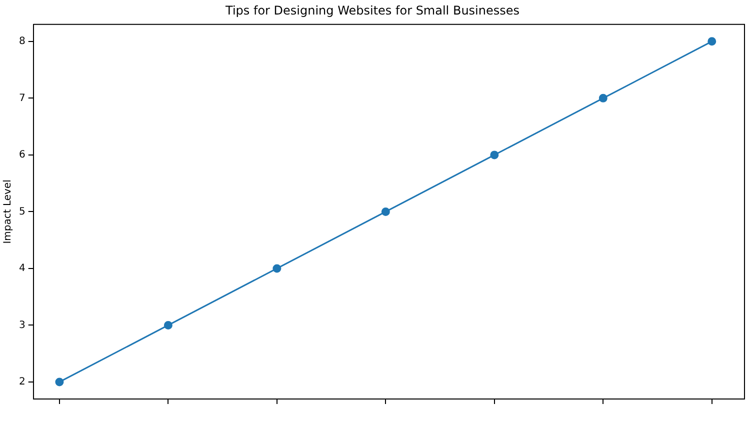 The image size is (750, 422). I want to click on y-axis-title: Impact Level, so click(8, 212).